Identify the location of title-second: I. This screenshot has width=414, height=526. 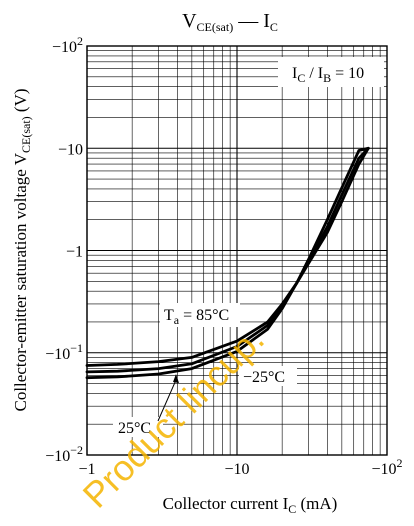
(266, 21).